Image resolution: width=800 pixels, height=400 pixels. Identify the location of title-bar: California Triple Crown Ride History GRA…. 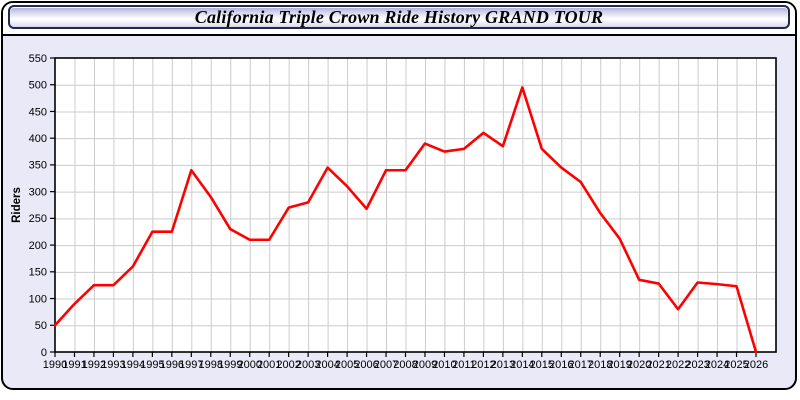
(399, 17).